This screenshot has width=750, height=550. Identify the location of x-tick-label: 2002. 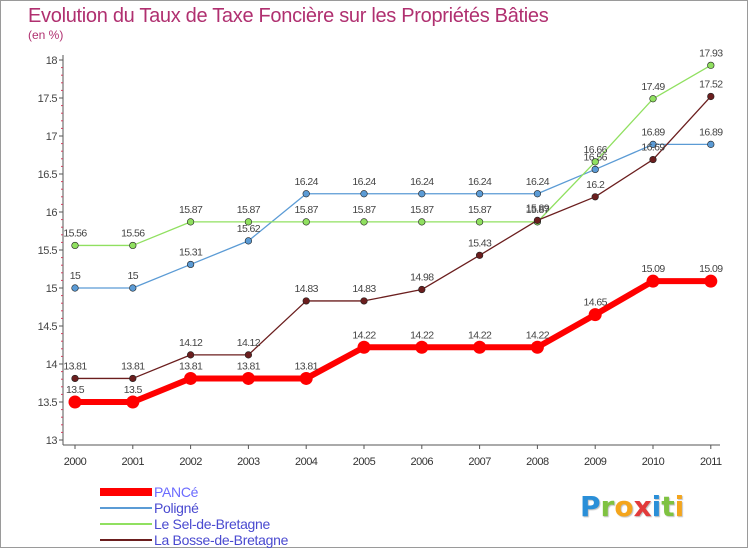
(190, 462).